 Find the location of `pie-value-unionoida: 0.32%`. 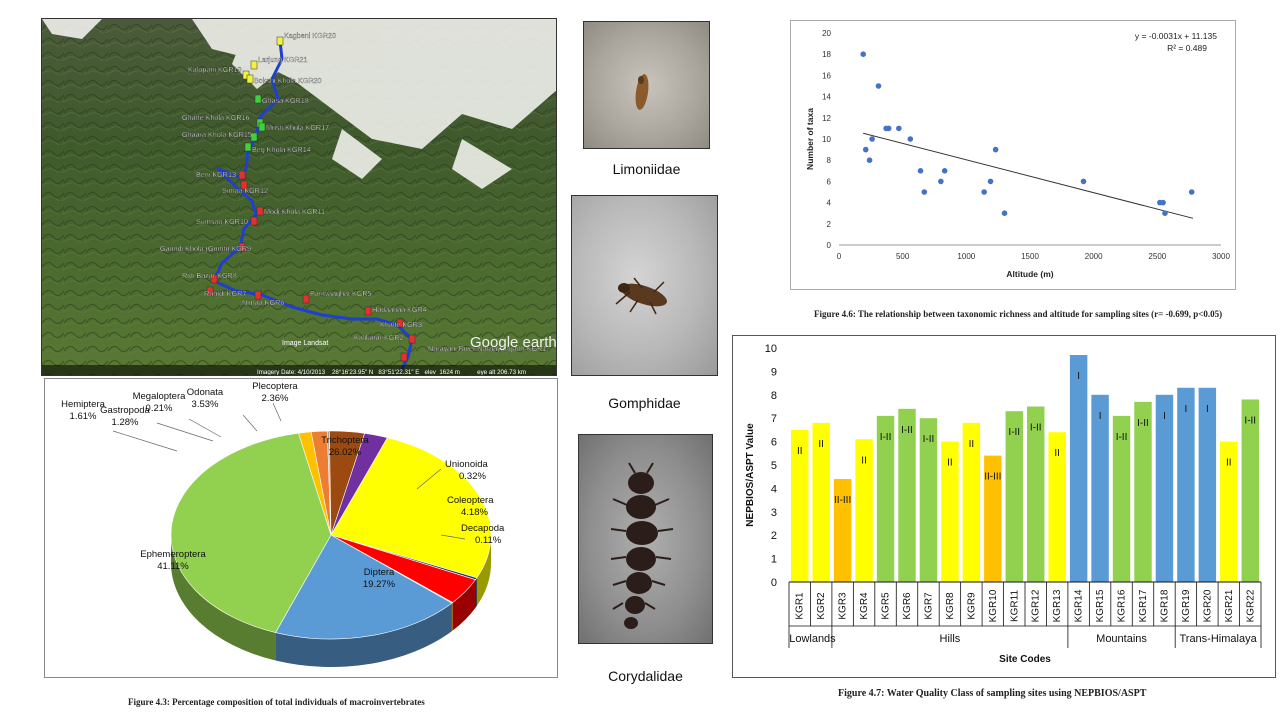

pie-value-unionoida: 0.32% is located at coordinates (472, 476).